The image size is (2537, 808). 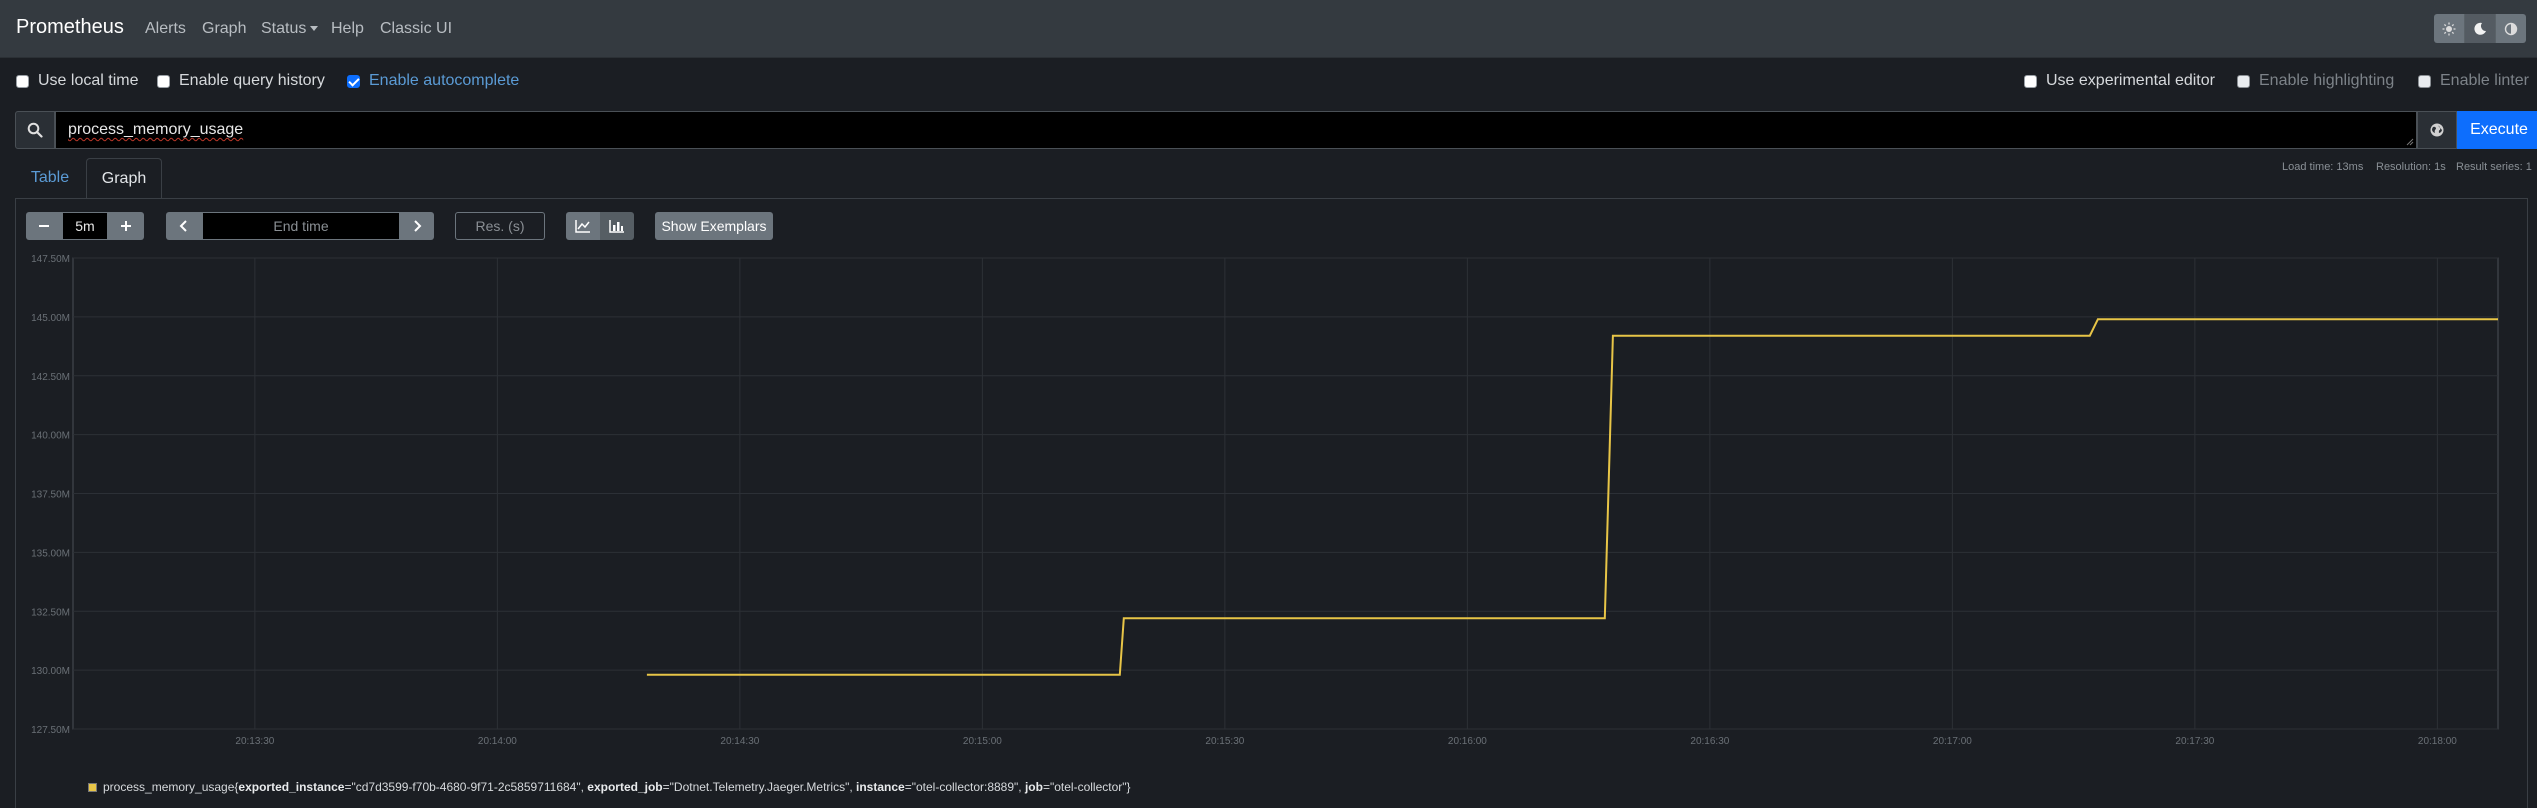 I want to click on option-enable-linter: Enable linter, so click(x=2473, y=81).